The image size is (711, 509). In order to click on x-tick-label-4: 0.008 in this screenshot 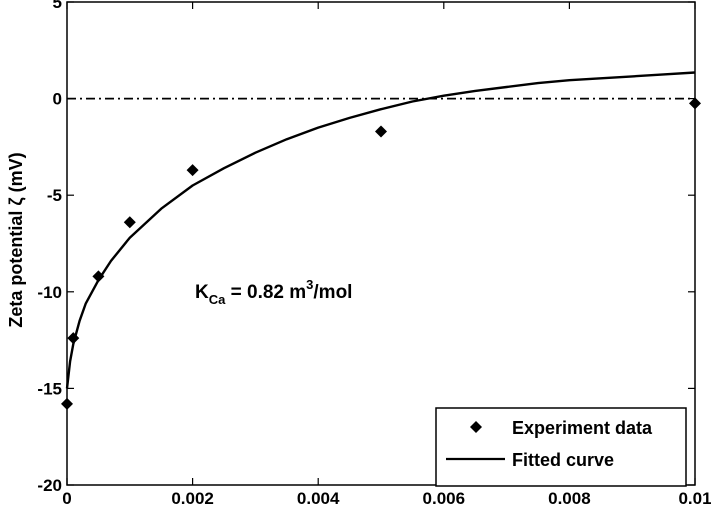, I will do `click(569, 498)`.